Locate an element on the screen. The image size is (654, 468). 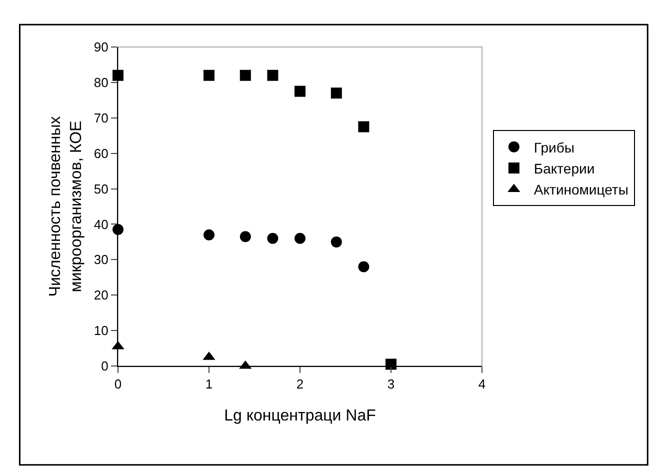
x-axis-title: Lg концентраци NaF is located at coordinates (300, 415).